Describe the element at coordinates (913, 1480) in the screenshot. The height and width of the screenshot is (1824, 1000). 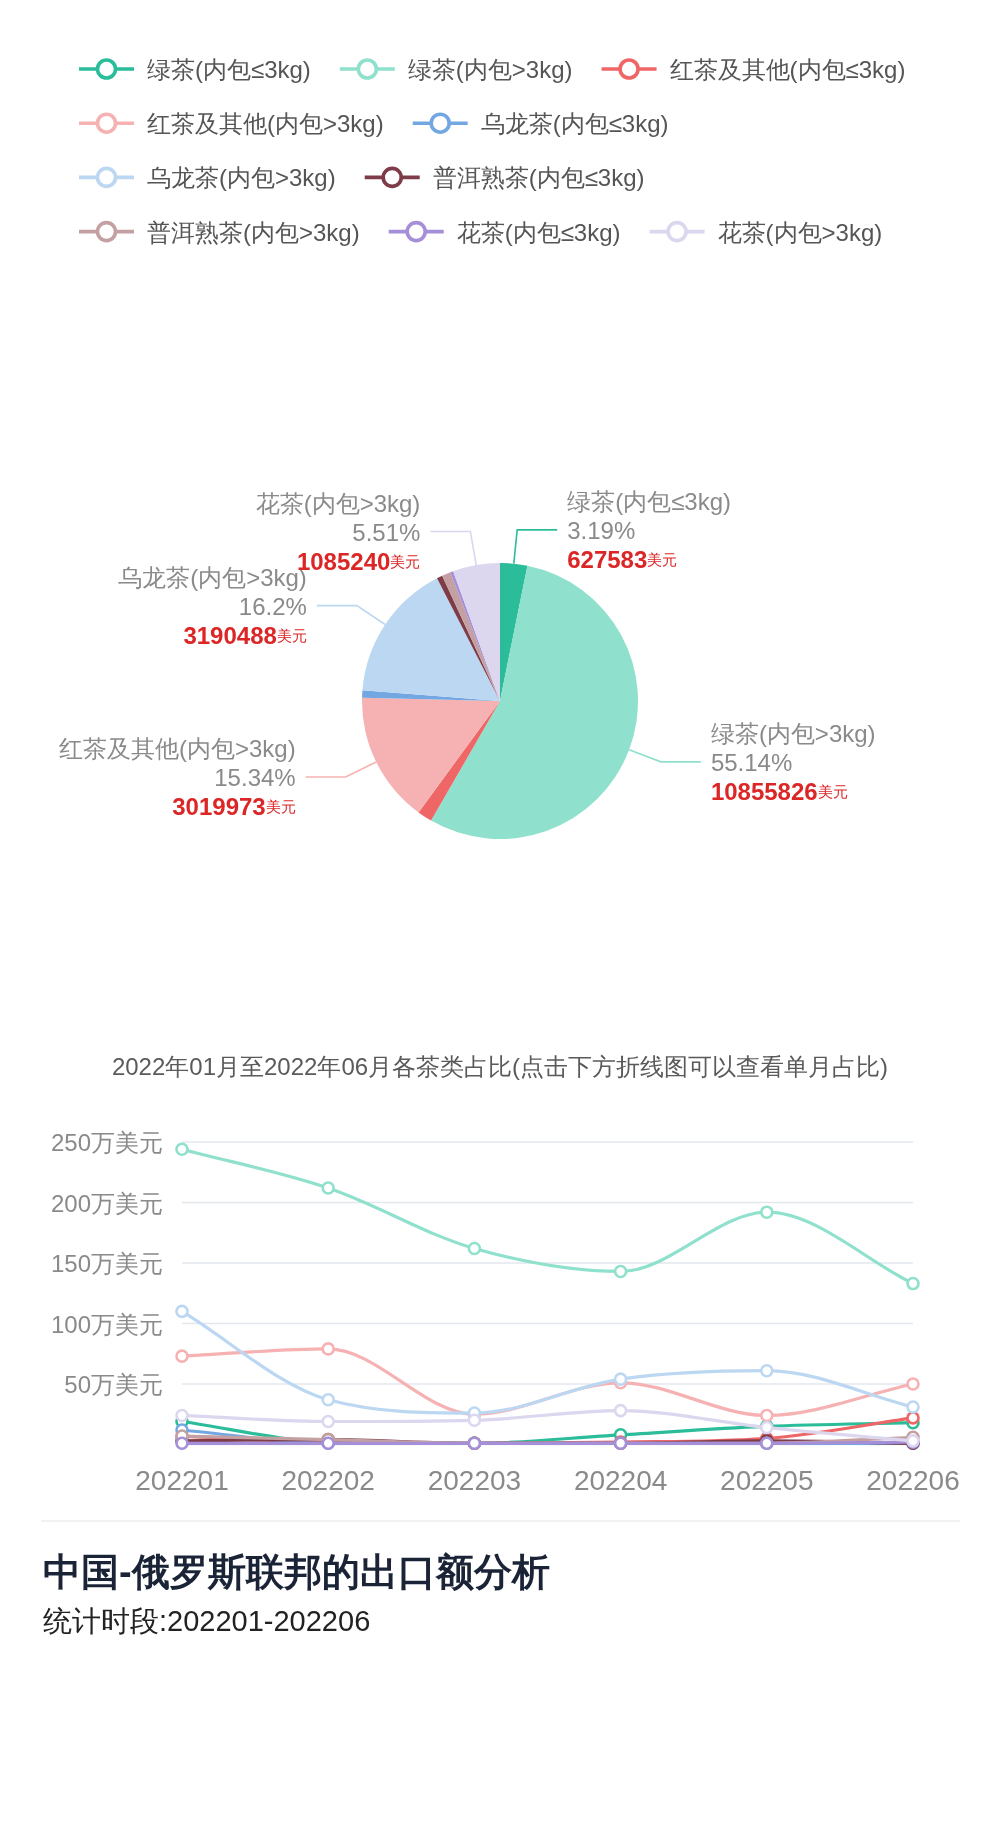
I see `x-tick-label: 202206` at that location.